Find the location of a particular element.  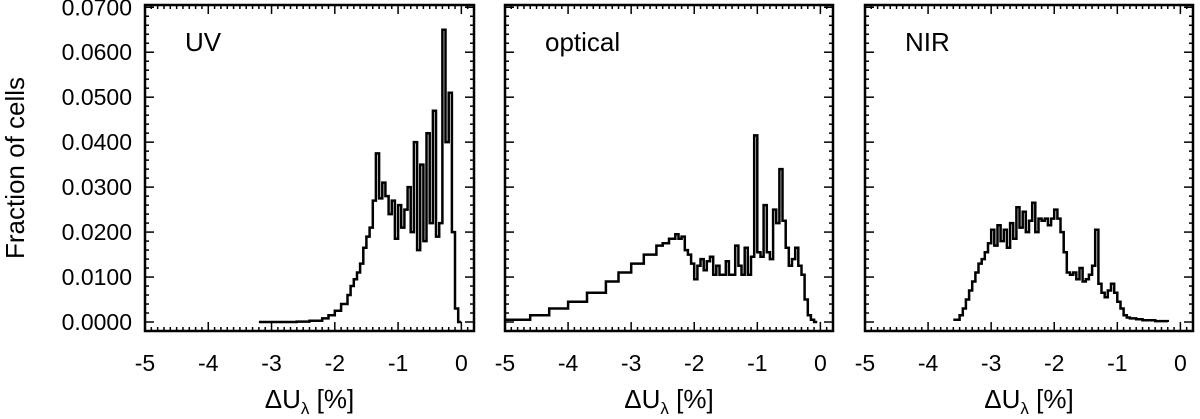

y-tick-label: 0.0600 is located at coordinates (97, 52).